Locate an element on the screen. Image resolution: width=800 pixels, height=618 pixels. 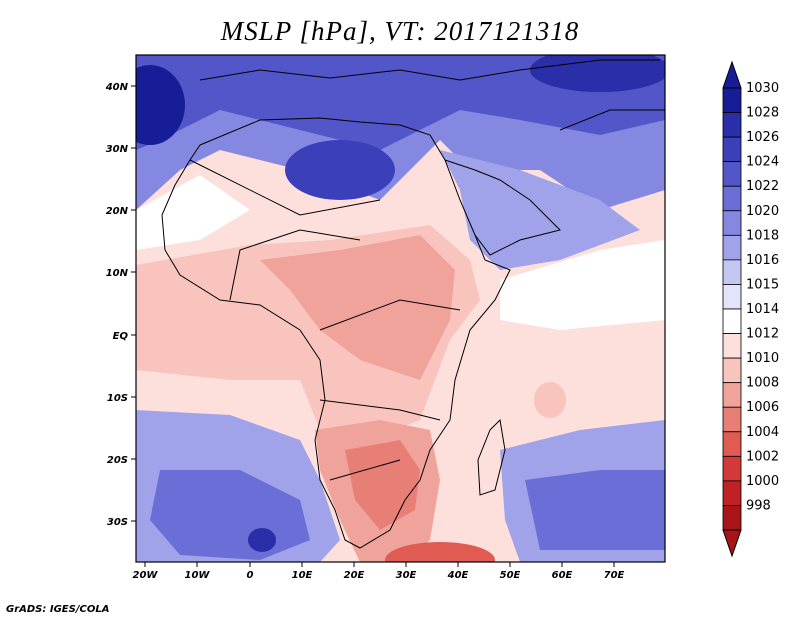
lon-label: 60E is located at coordinates (562, 575).